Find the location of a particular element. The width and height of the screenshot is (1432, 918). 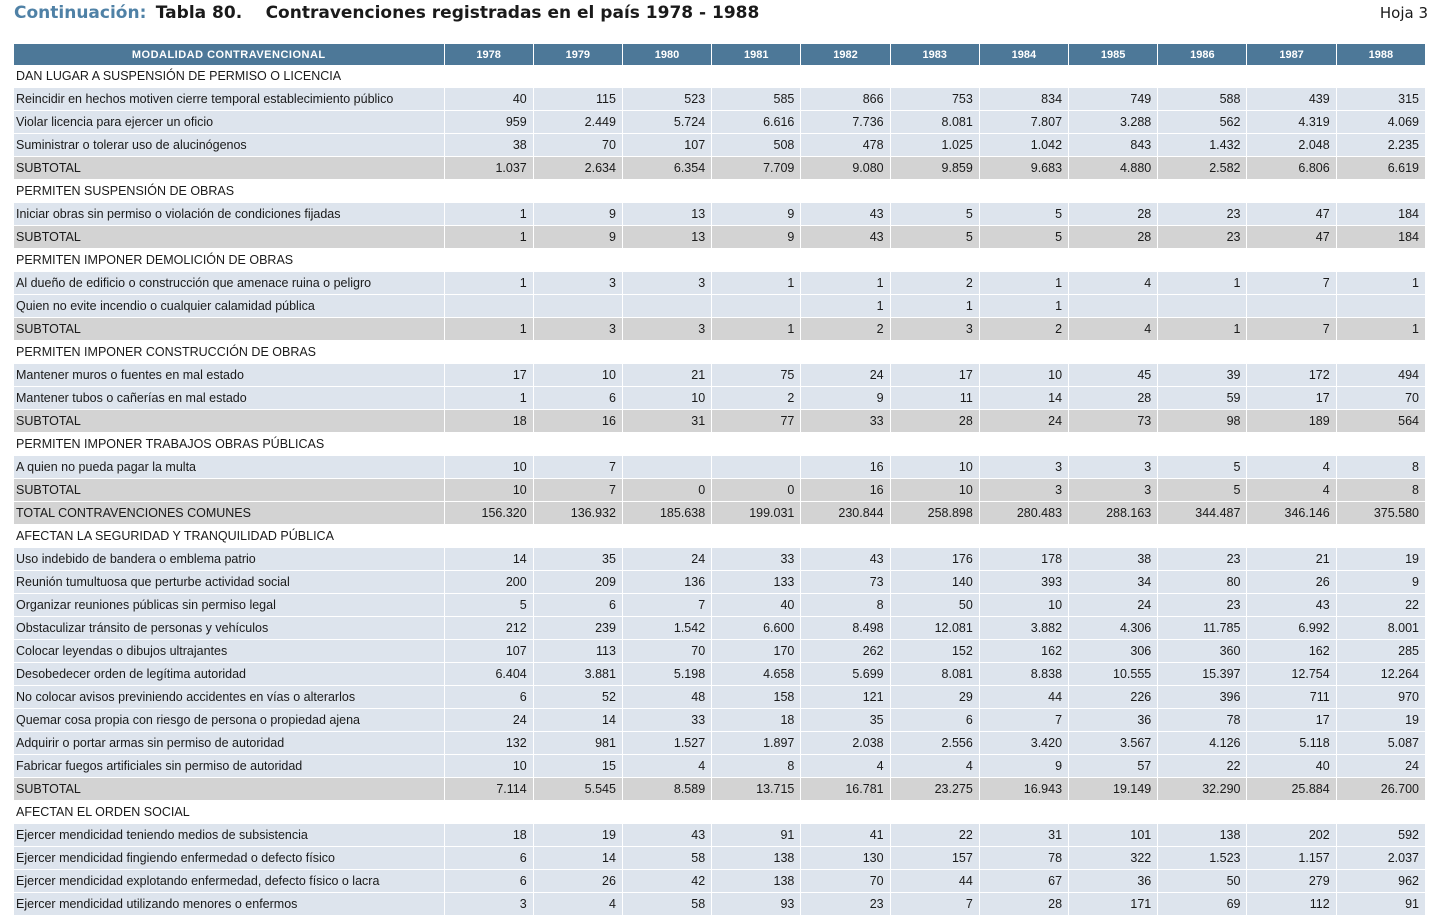

value-cell: 2.037 is located at coordinates (1381, 858).